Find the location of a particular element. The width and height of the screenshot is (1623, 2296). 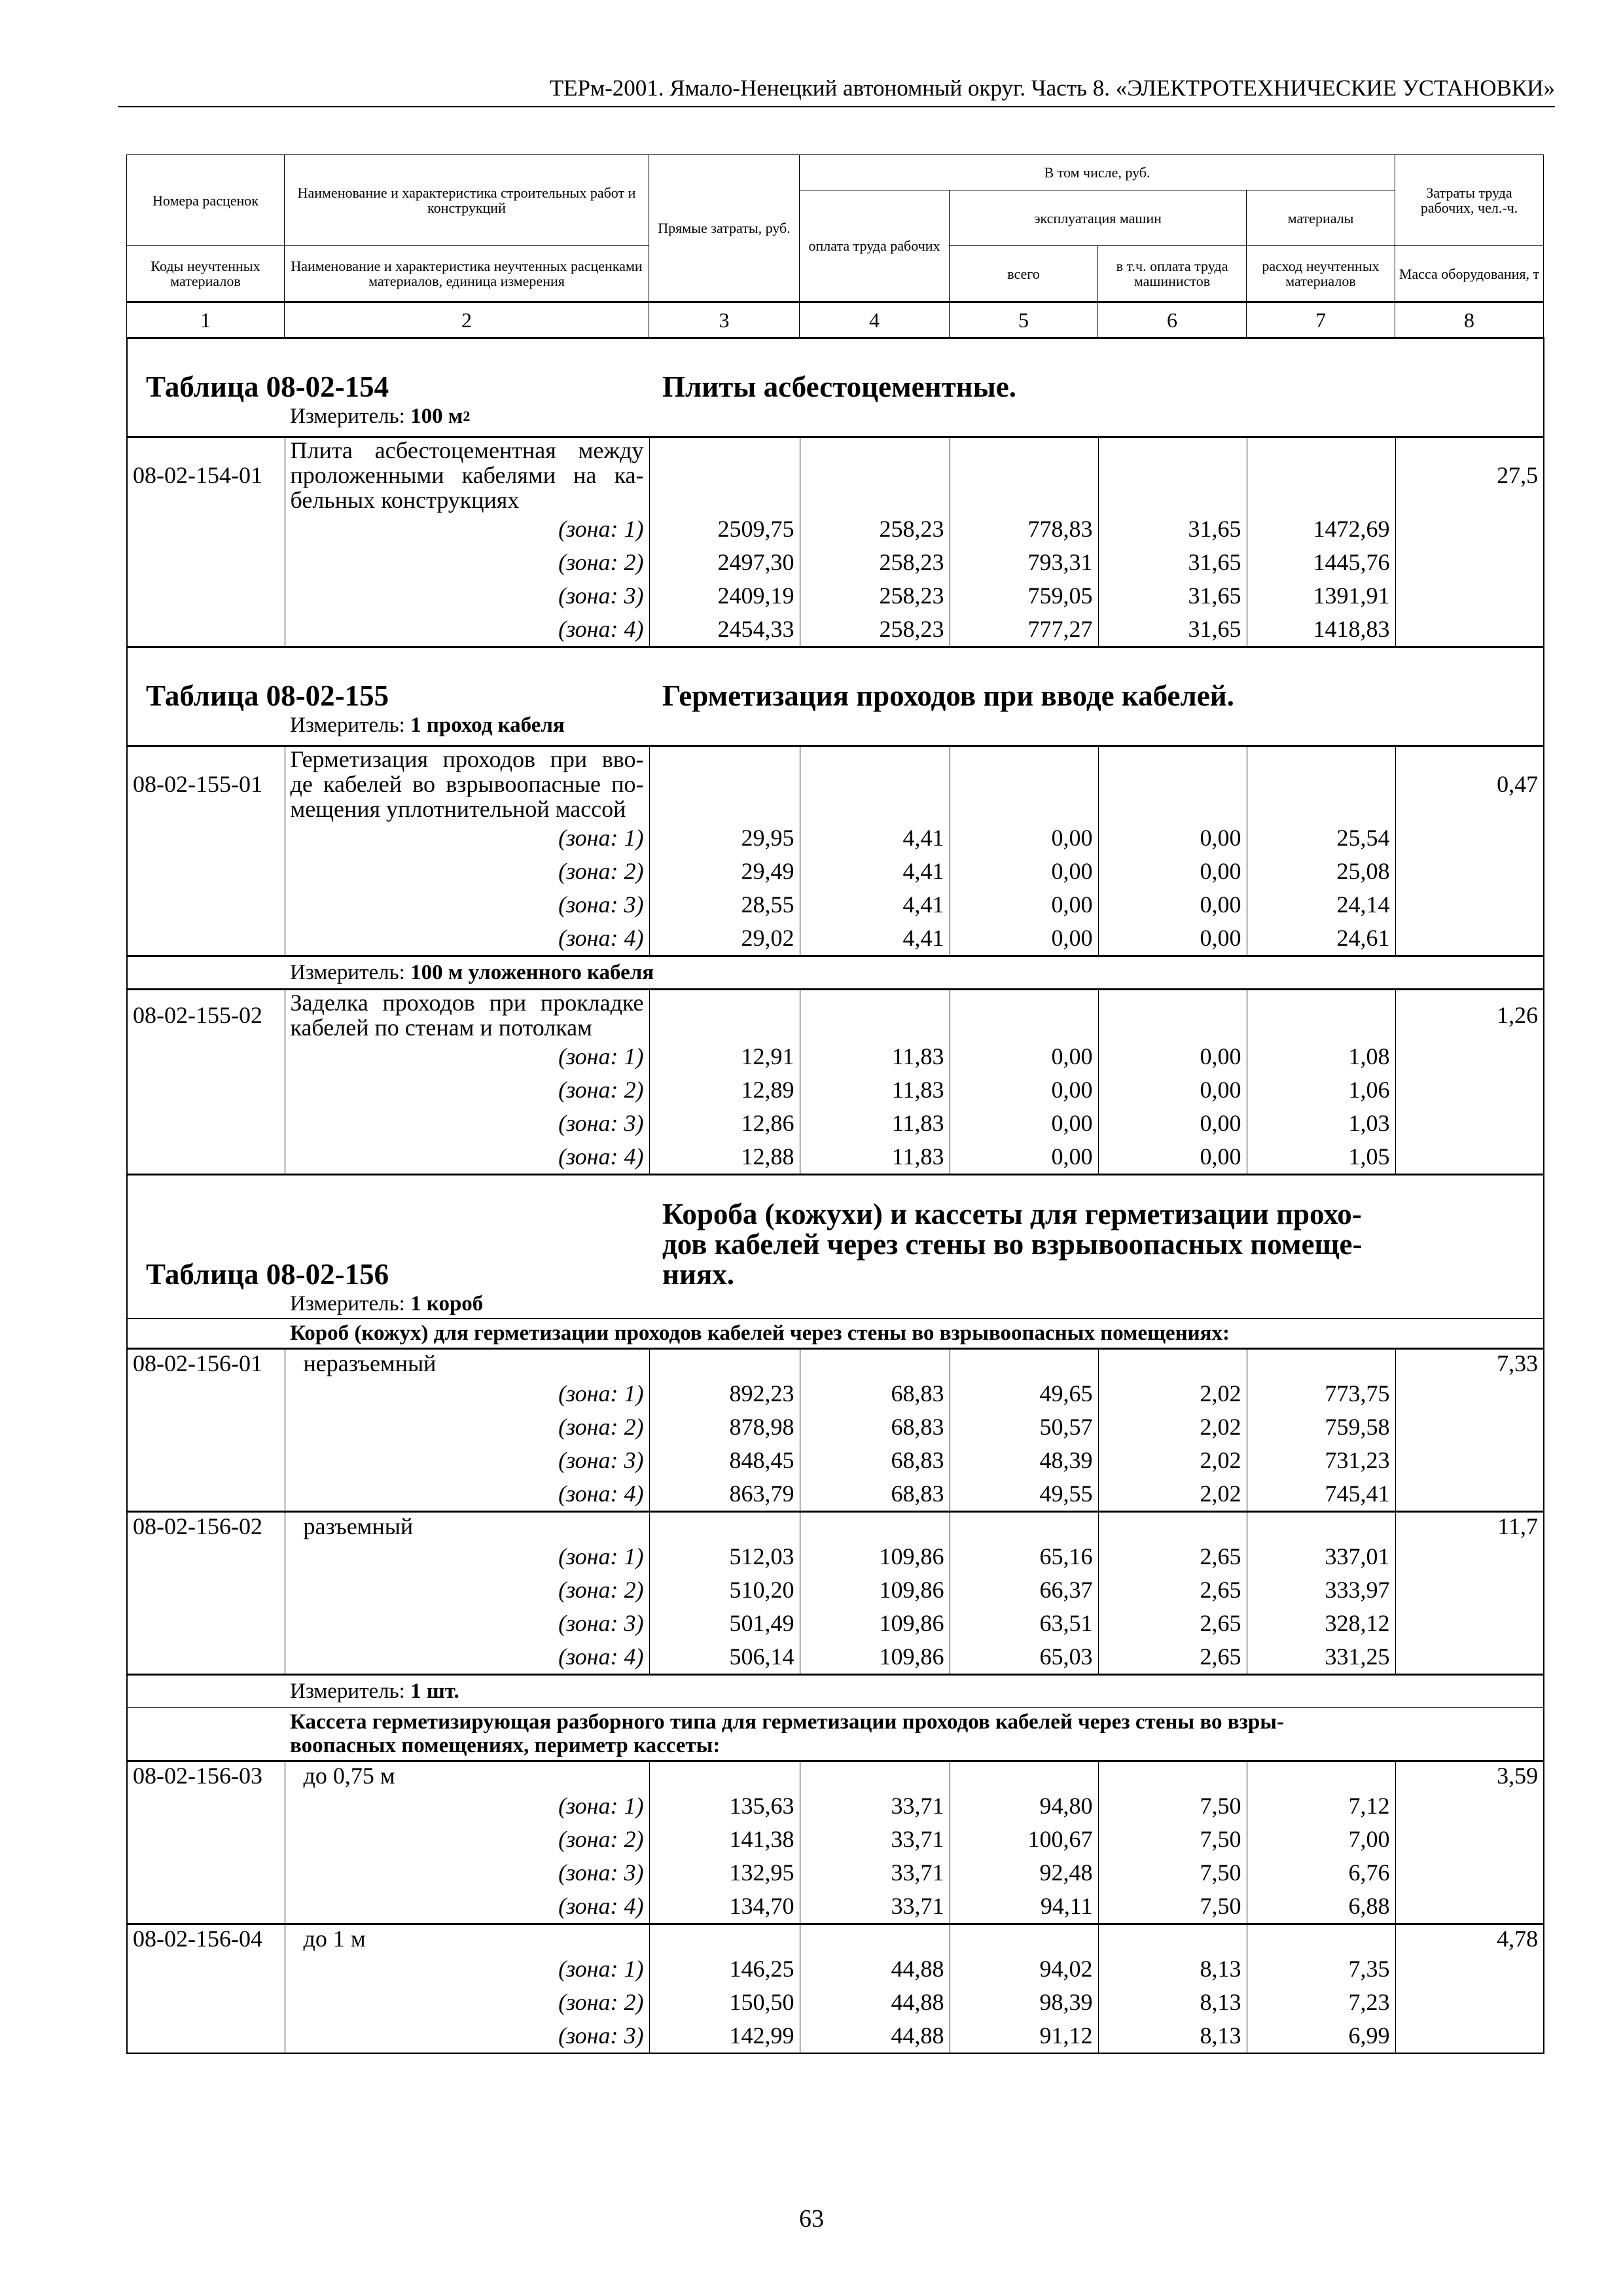

description-line: Герметизация проходов при вво- is located at coordinates (467, 759).